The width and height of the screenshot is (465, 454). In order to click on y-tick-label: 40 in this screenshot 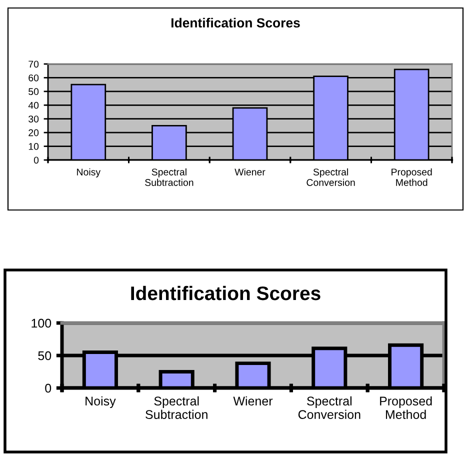, I will do `click(33, 105)`.